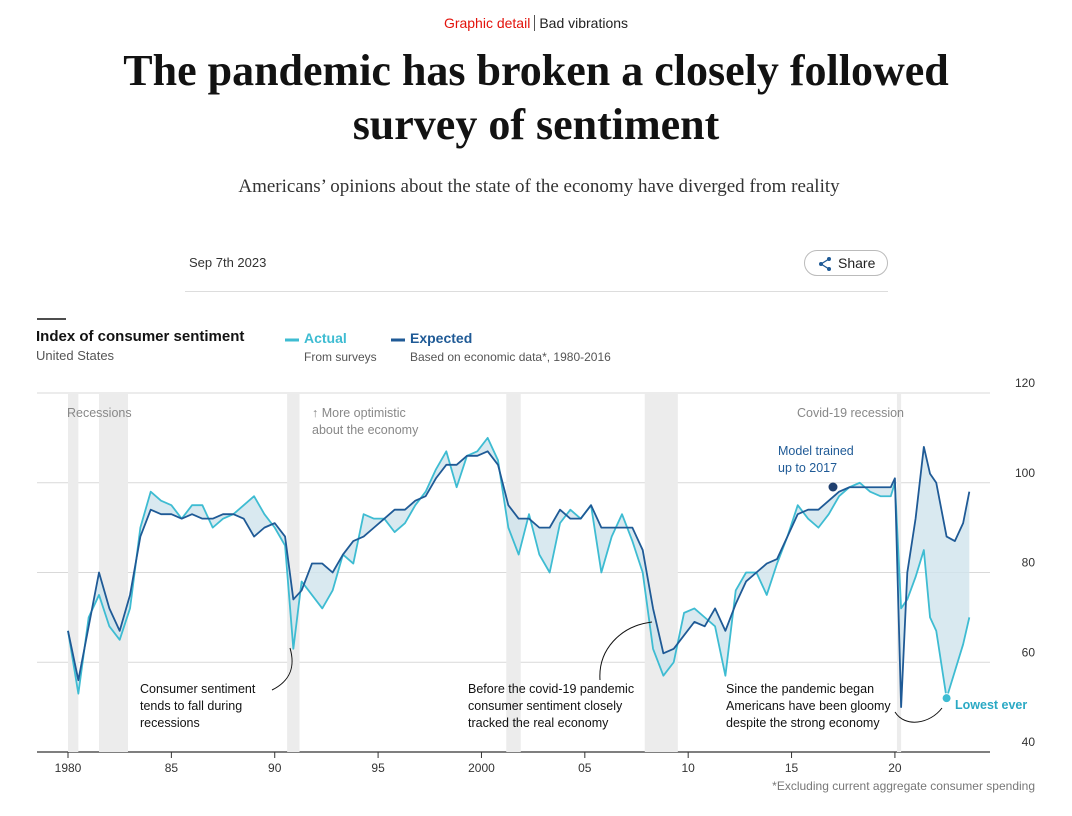  I want to click on x-tick-label: 95, so click(378, 768).